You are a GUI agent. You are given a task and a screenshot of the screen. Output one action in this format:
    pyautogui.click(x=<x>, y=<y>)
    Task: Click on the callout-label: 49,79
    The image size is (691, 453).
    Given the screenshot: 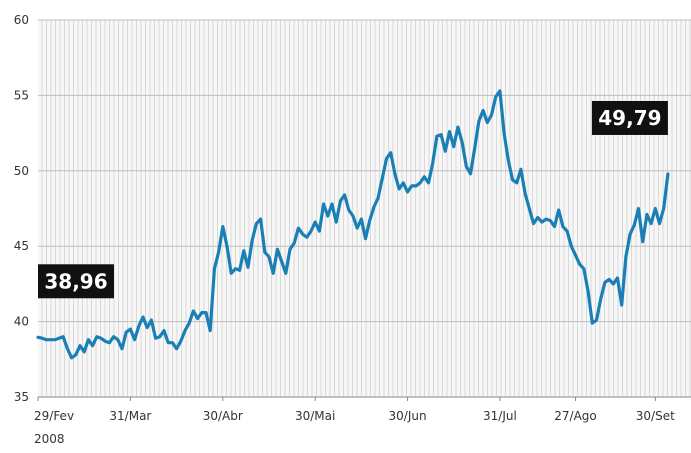 What is the action you would take?
    pyautogui.click(x=629, y=118)
    